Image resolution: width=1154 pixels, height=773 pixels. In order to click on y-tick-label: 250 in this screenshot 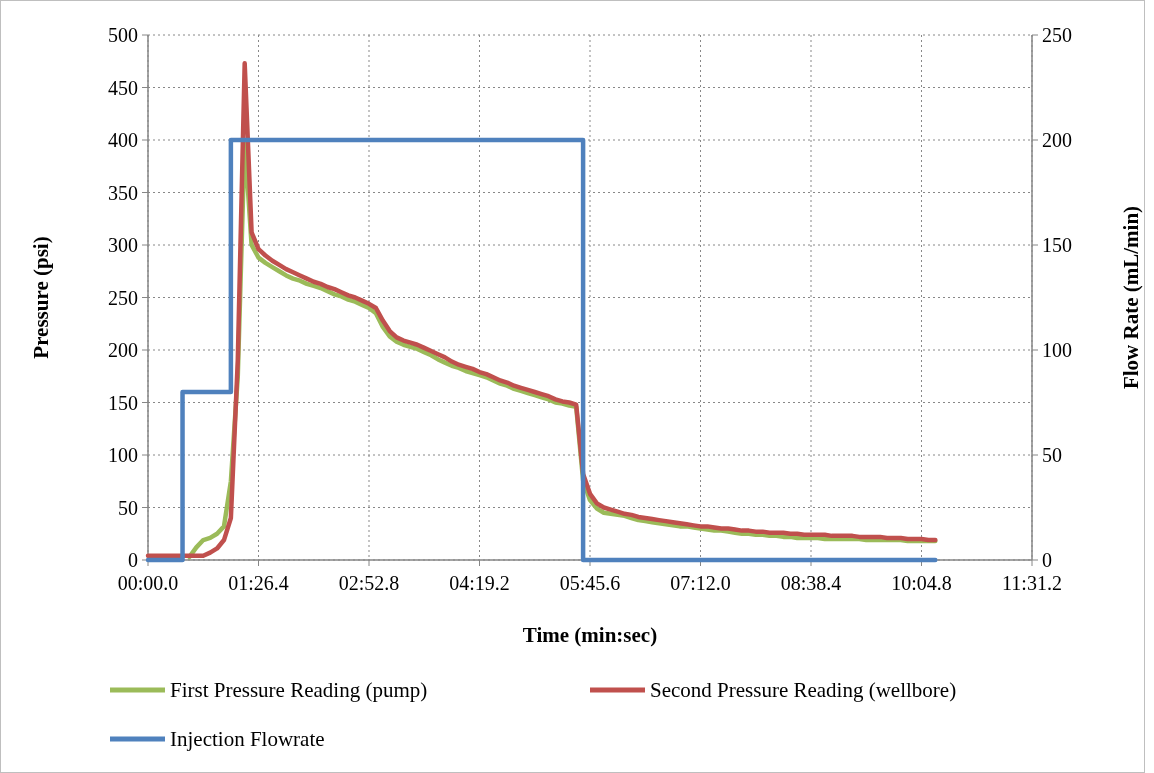, I will do `click(123, 297)`.